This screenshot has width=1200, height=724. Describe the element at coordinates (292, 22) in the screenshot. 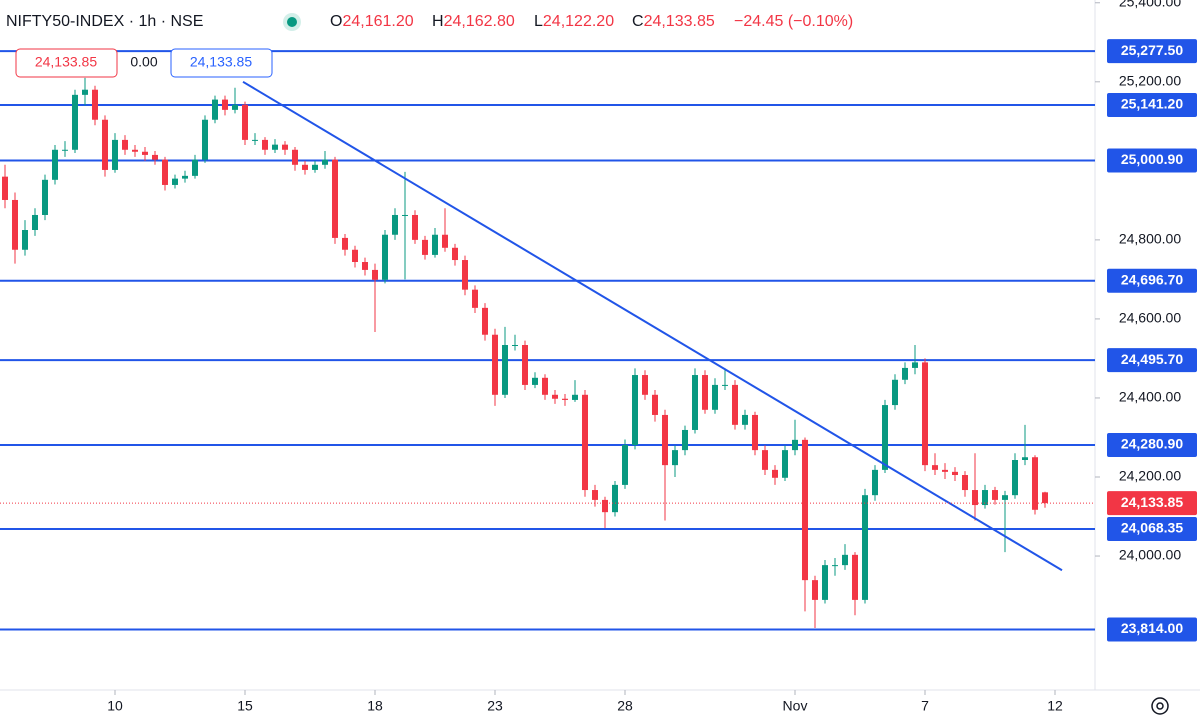

I see `status-dot` at that location.